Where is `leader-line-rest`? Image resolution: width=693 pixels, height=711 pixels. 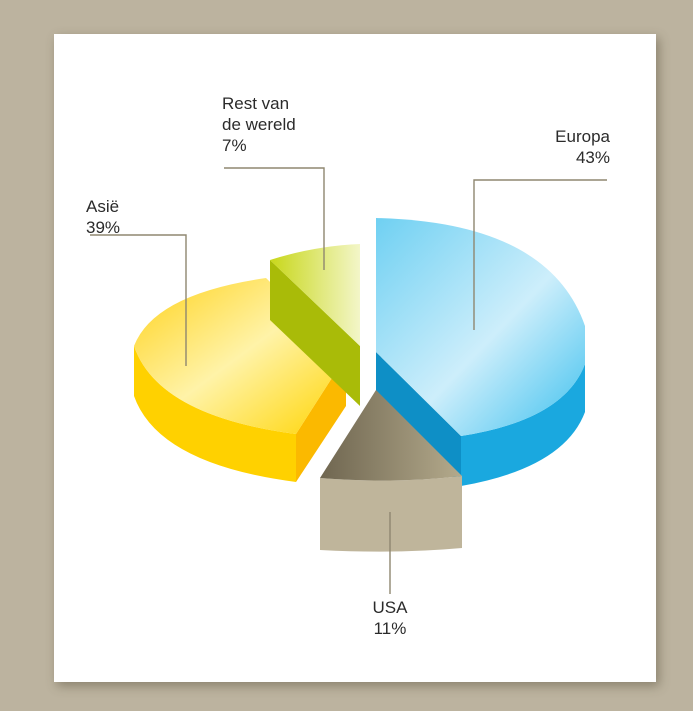
leader-line-rest is located at coordinates (274, 218).